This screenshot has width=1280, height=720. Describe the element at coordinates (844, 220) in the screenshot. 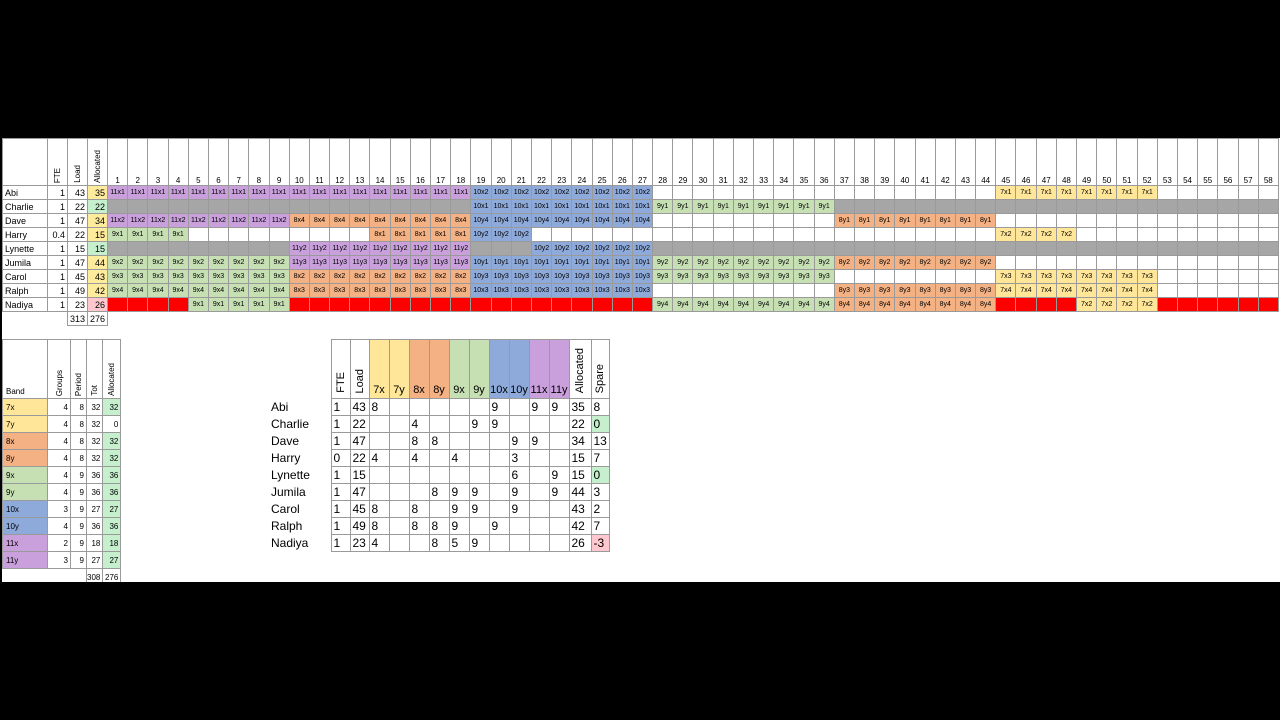

I see `timetable-cell: 8y1` at that location.